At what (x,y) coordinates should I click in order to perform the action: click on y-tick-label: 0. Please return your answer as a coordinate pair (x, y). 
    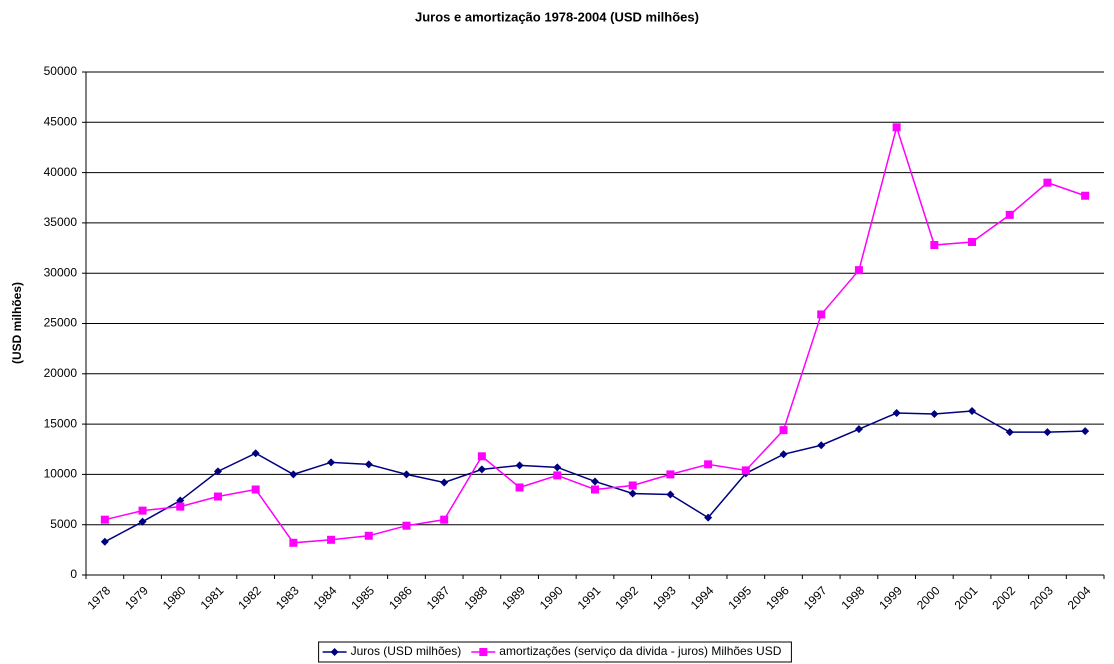
    Looking at the image, I should click on (73, 574).